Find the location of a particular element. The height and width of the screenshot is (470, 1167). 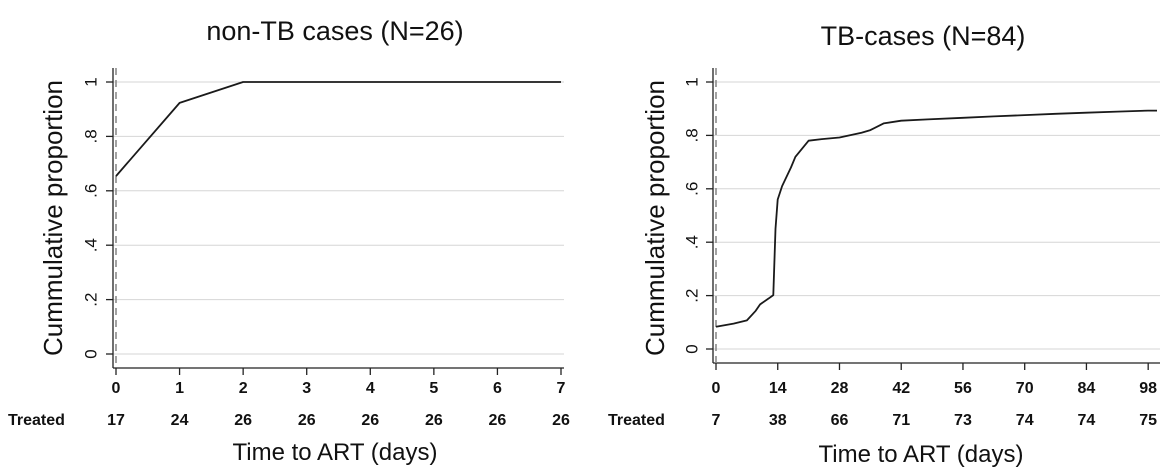

x-tick-label: 7 is located at coordinates (561, 388).